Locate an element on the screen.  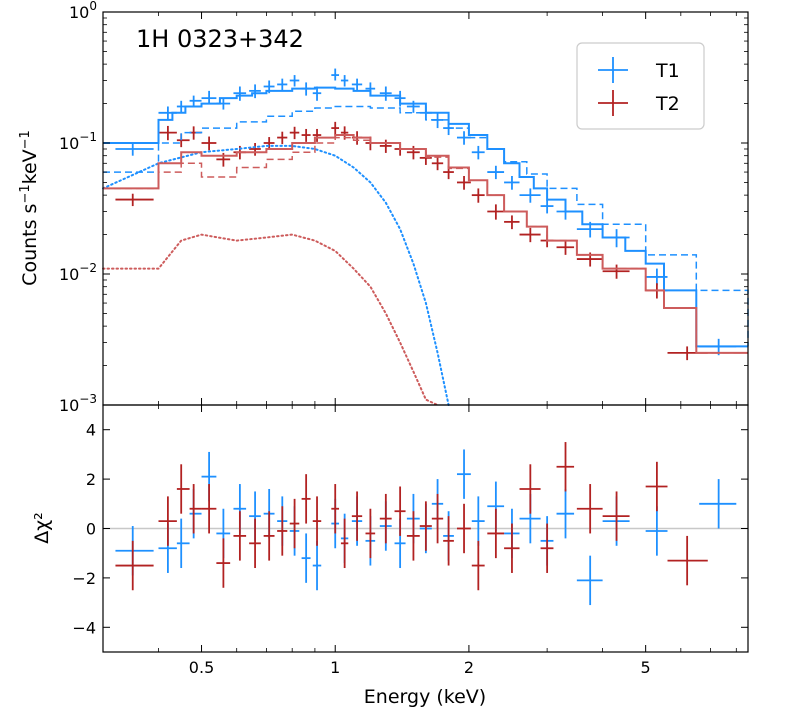
legend-label: T1 is located at coordinates (667, 71).